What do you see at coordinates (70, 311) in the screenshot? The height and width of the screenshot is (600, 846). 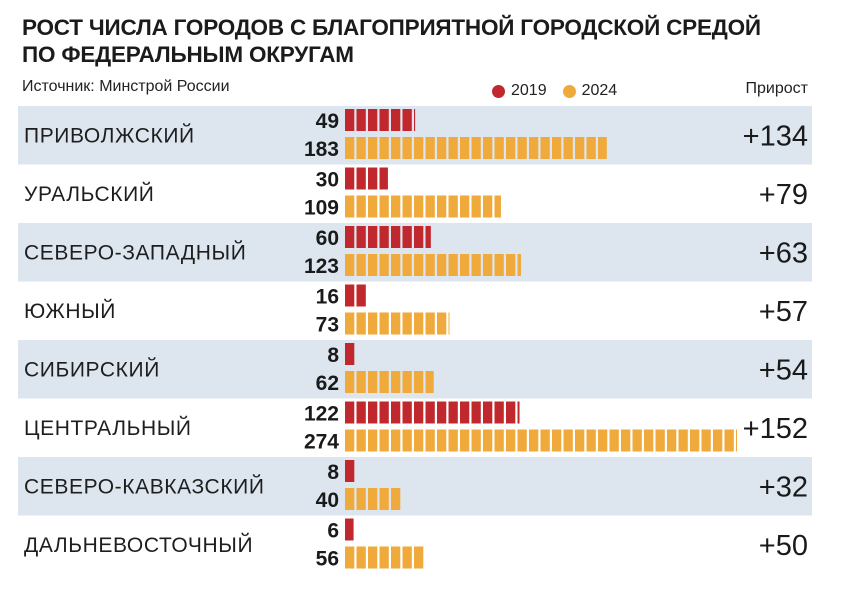 I see `region-label: ЮЖНЫЙ` at bounding box center [70, 311].